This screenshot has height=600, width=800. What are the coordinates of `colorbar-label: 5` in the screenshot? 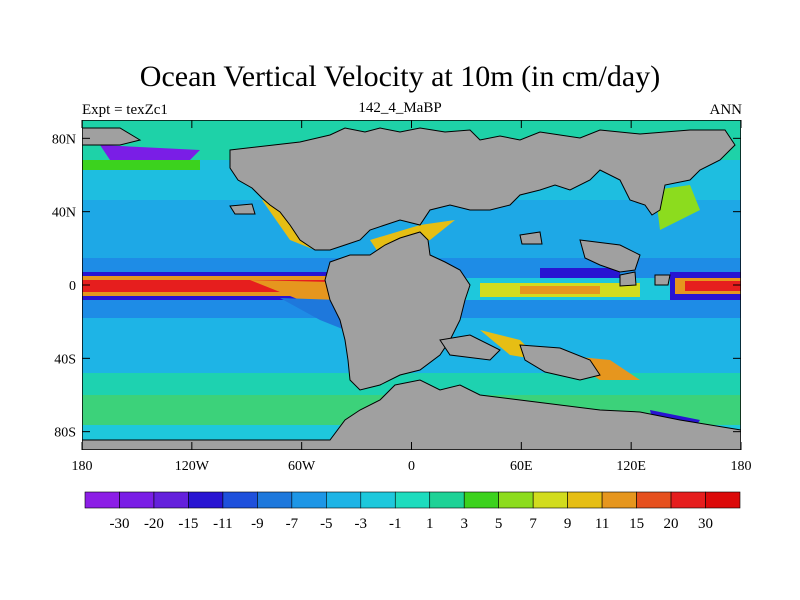 It's located at (499, 524).